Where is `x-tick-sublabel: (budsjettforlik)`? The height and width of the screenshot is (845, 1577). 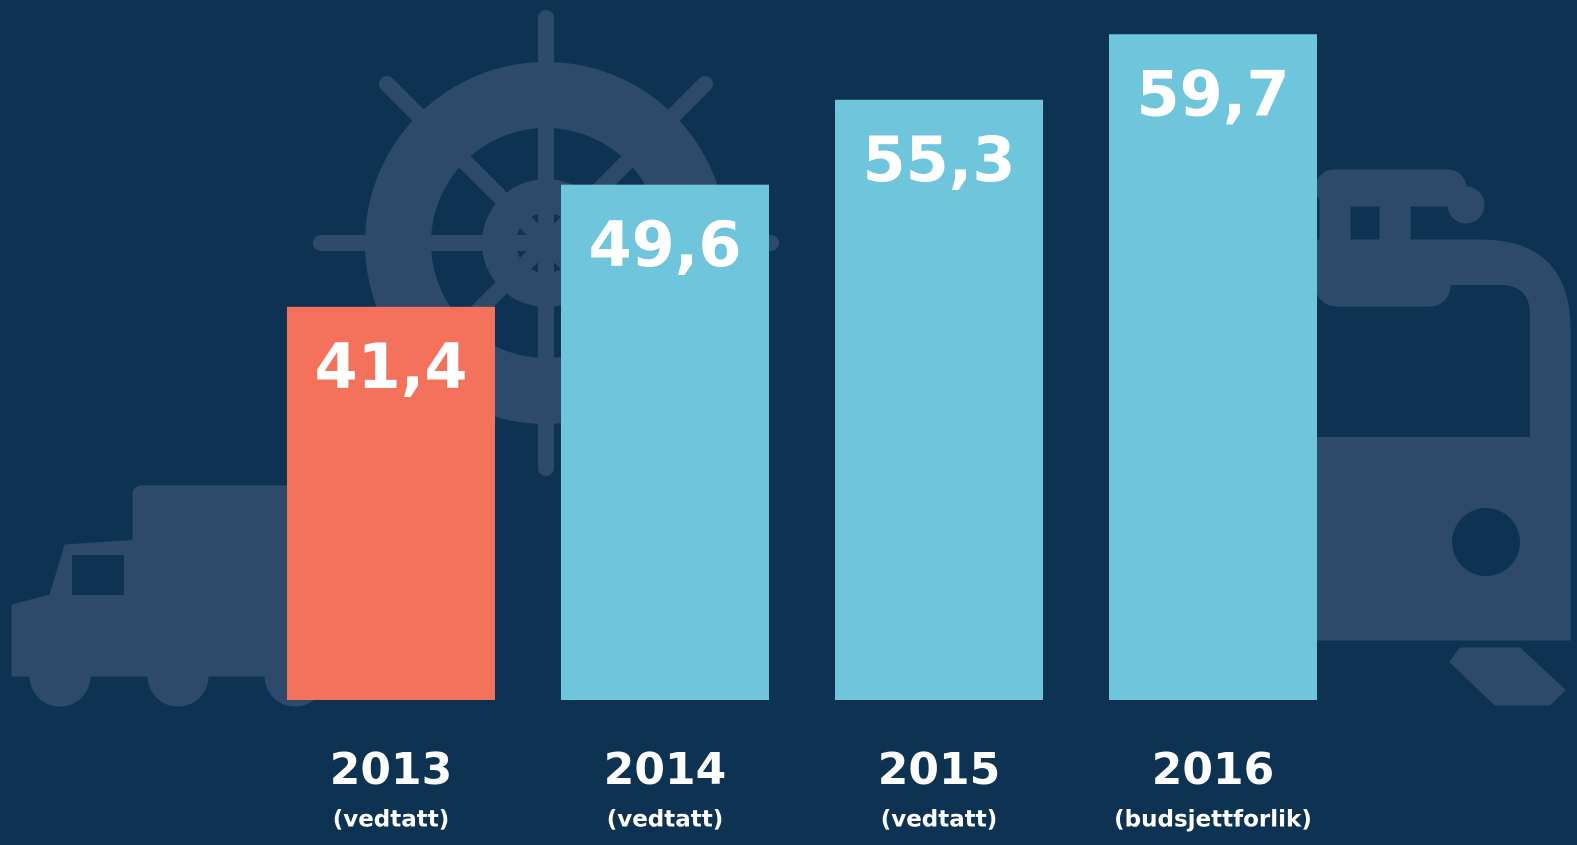 x-tick-sublabel: (budsjettforlik) is located at coordinates (1213, 820).